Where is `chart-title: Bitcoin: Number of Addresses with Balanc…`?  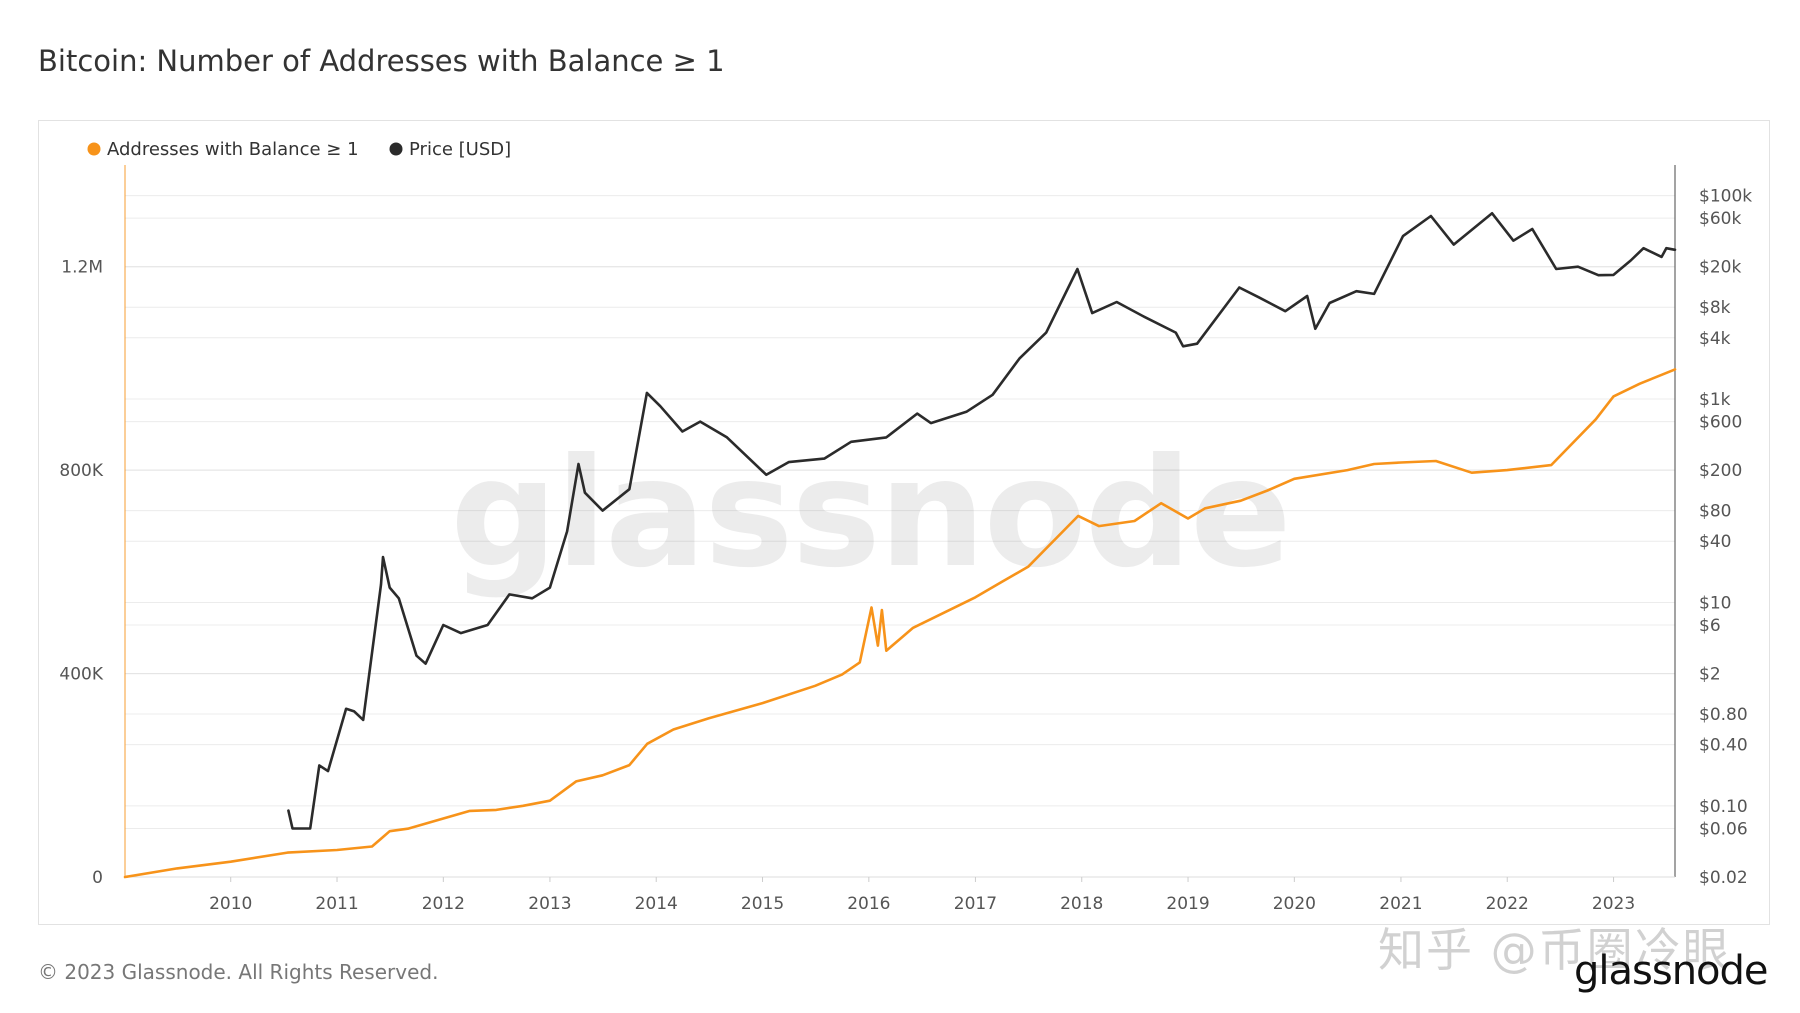 chart-title: Bitcoin: Number of Addresses with Balanc… is located at coordinates (381, 61).